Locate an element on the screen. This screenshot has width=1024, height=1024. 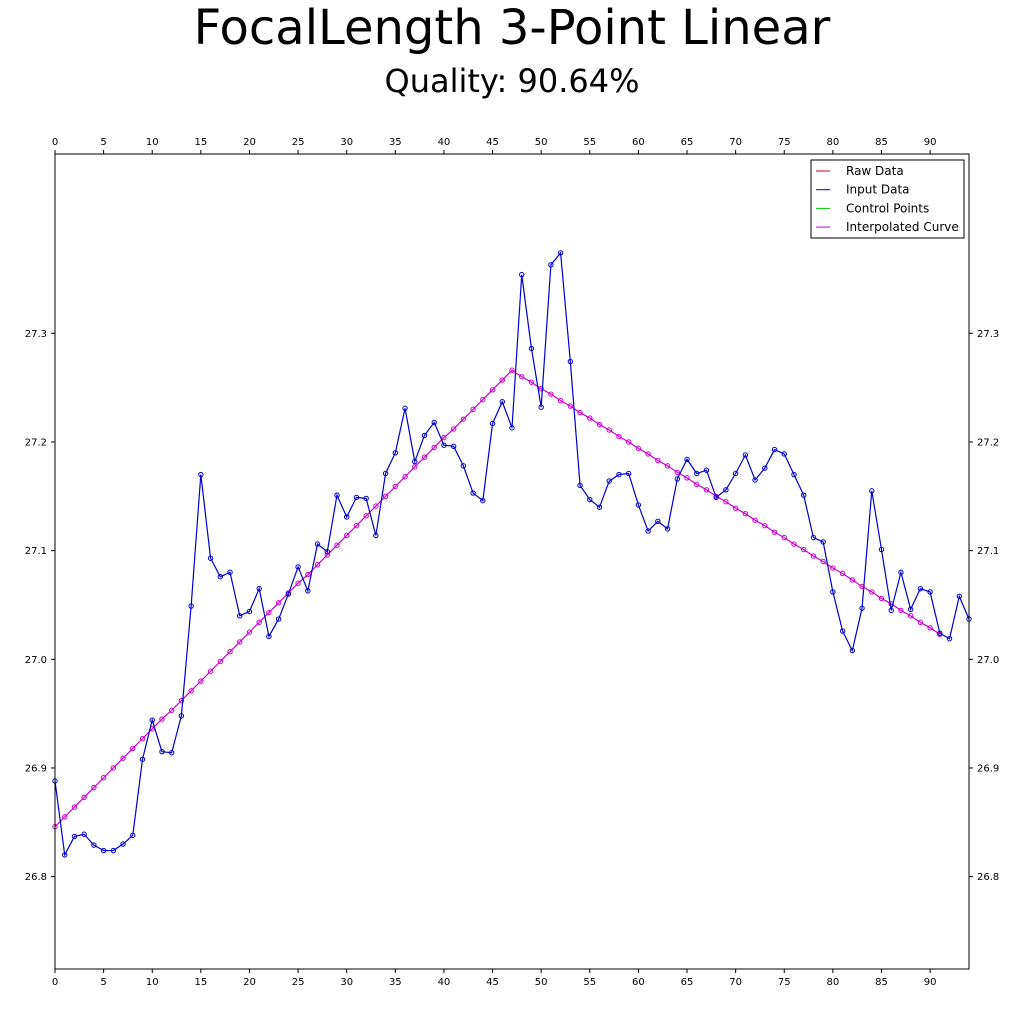
x-tick-label-top: 15 is located at coordinates (200, 142).